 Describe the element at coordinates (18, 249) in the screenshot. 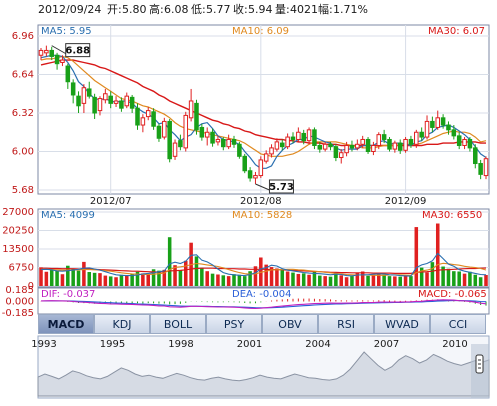

I see `volume-axis: 27000 20250 13500 6750 0` at that location.